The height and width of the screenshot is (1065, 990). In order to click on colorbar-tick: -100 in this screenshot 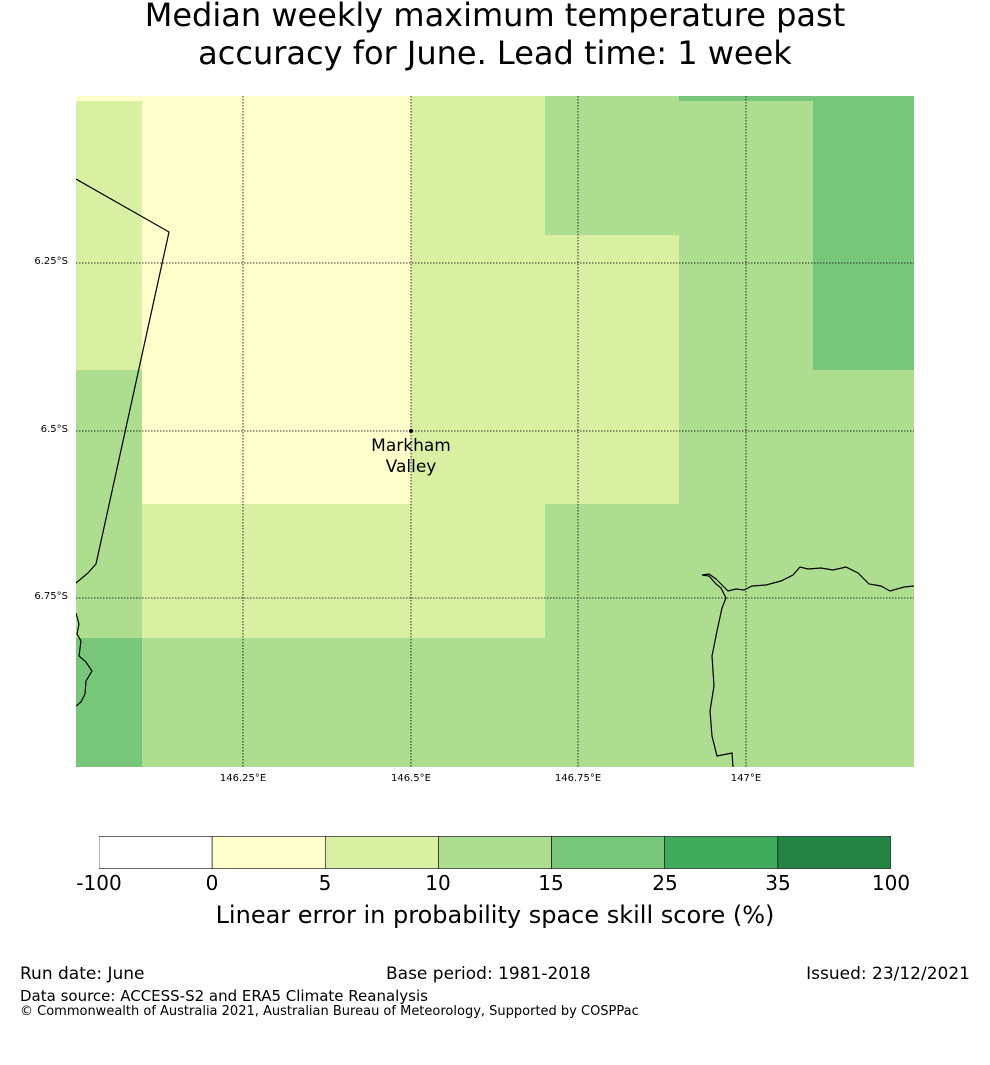, I will do `click(99, 883)`.